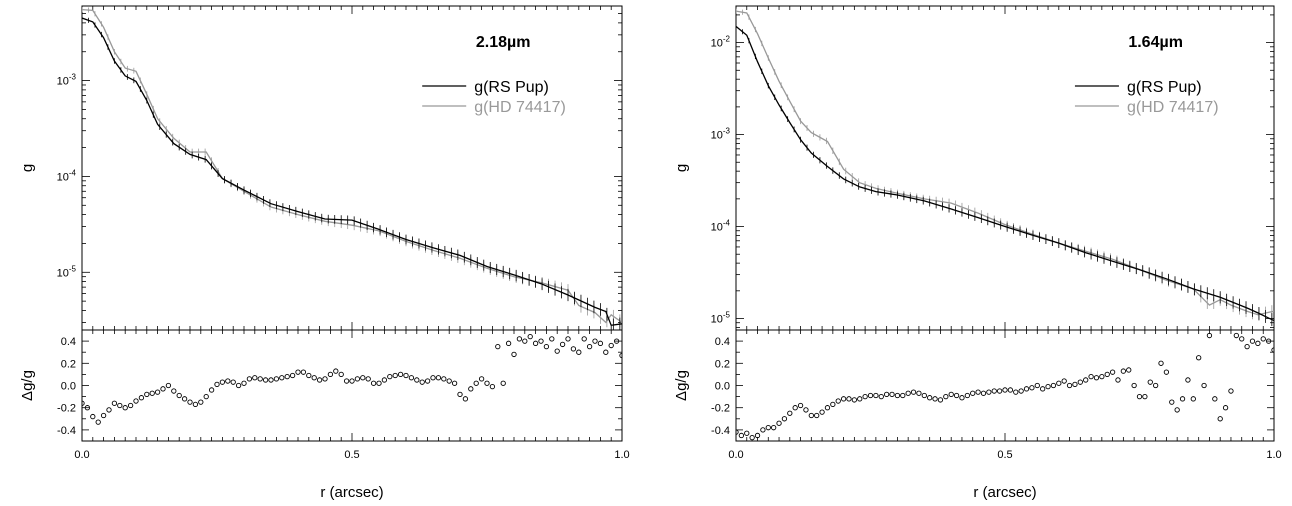 The width and height of the screenshot is (1292, 506). Describe the element at coordinates (67, 175) in the screenshot. I see `y-tick-label: 10⁻⁴` at that location.